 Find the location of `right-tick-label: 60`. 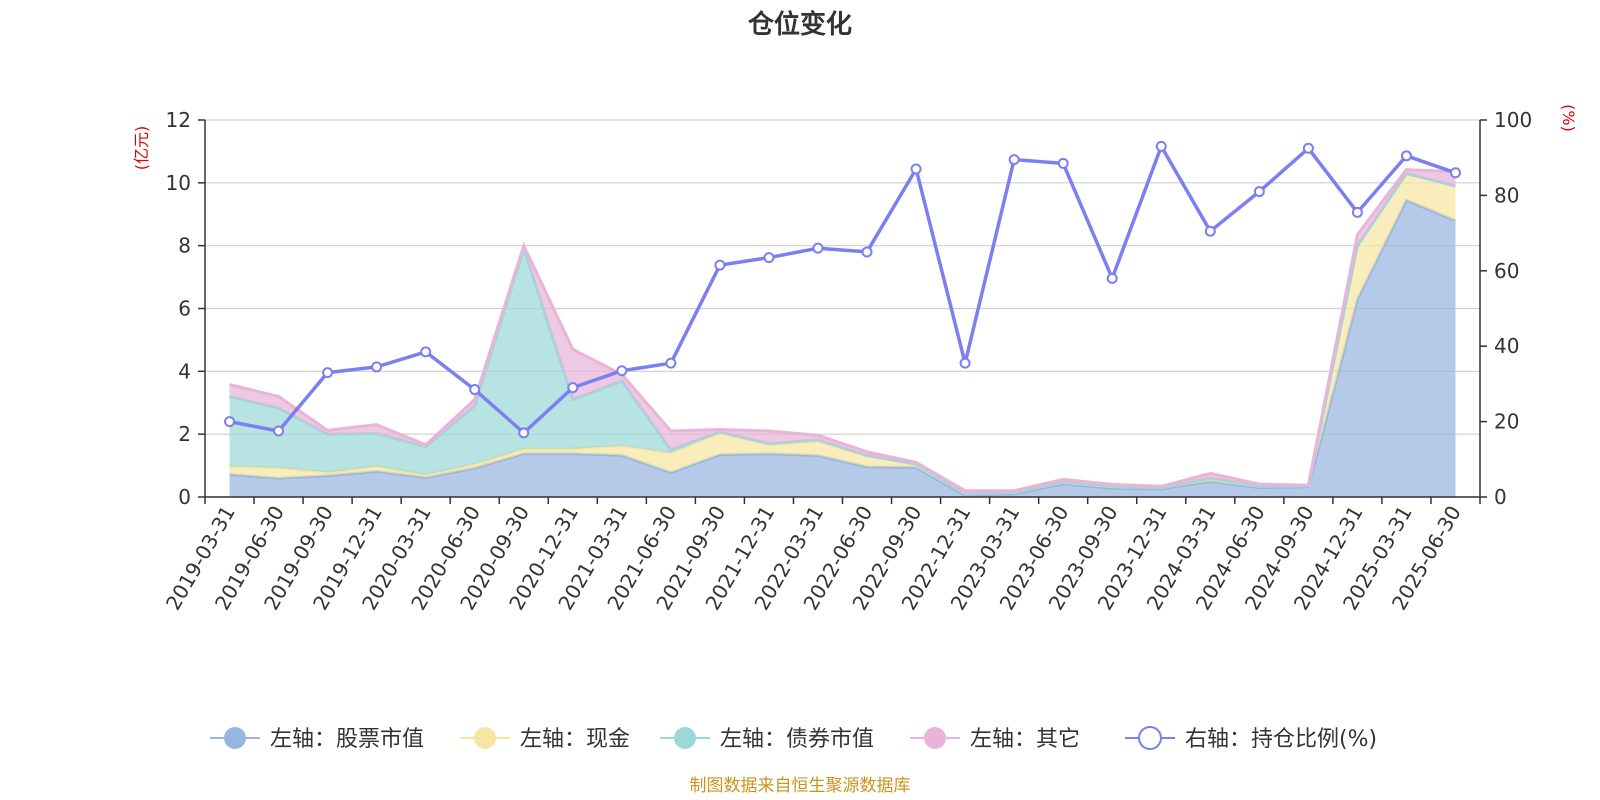

right-tick-label: 60 is located at coordinates (1506, 271).